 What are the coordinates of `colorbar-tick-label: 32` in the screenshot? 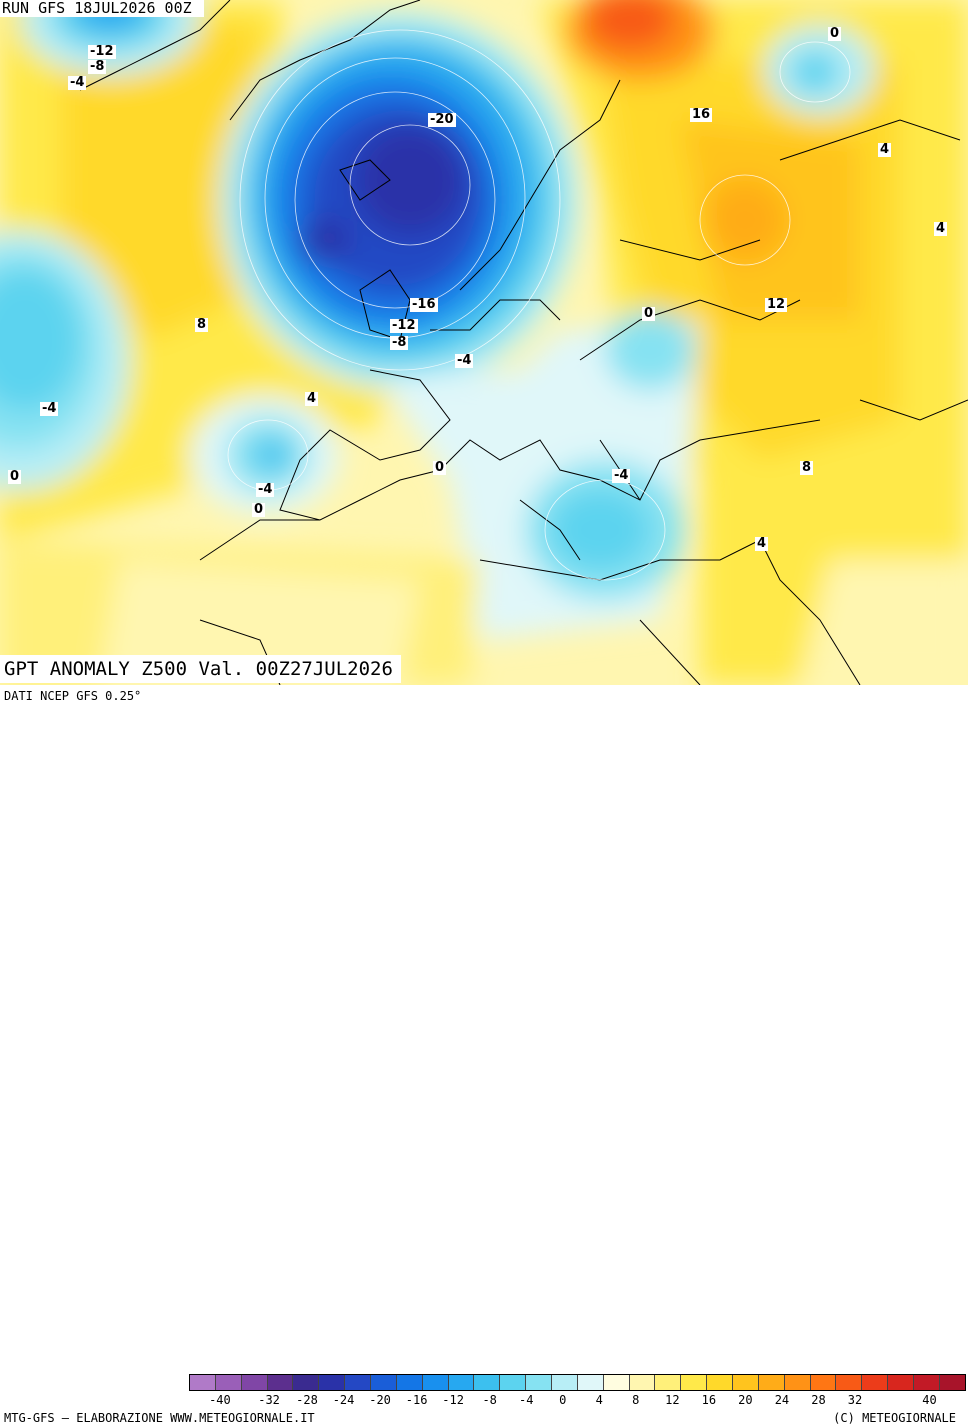 It's located at (855, 1400).